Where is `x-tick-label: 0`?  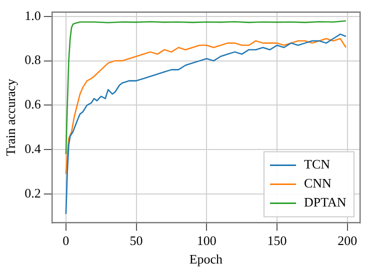 x-tick-label: 0 is located at coordinates (66, 240).